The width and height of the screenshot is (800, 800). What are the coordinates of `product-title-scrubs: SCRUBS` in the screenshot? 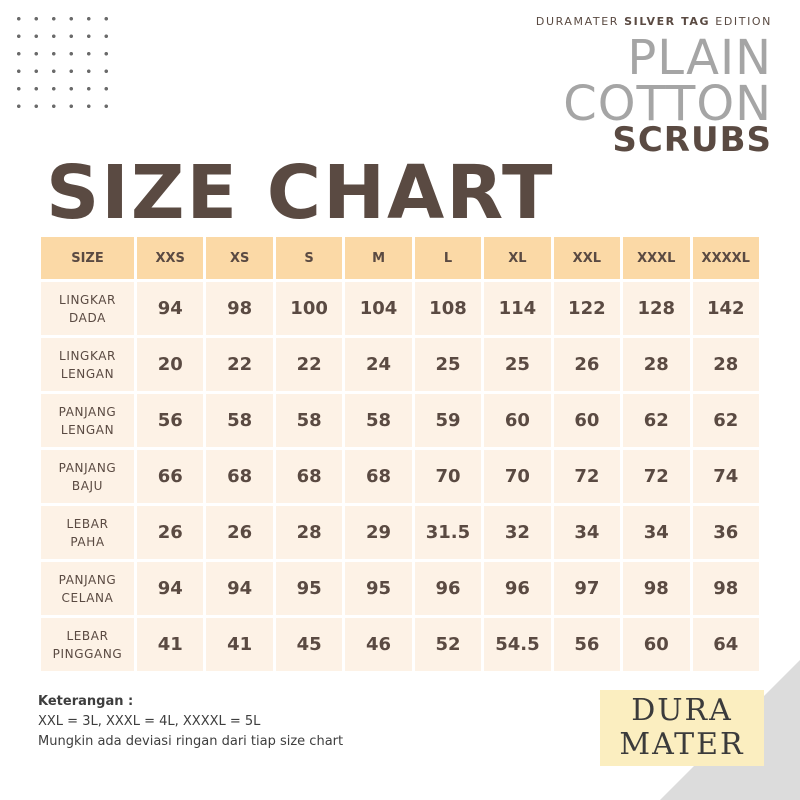 It's located at (692, 140).